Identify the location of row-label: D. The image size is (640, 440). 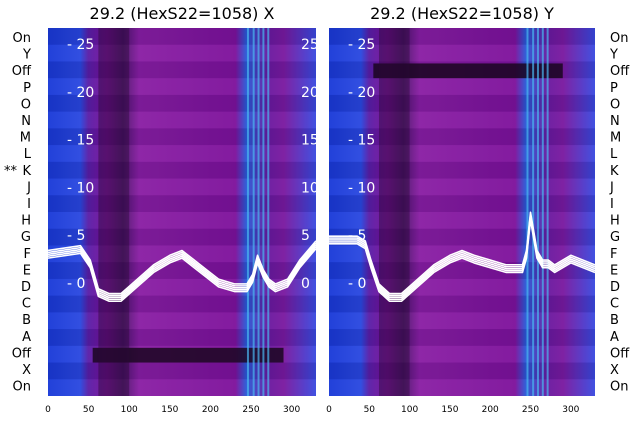
(615, 287).